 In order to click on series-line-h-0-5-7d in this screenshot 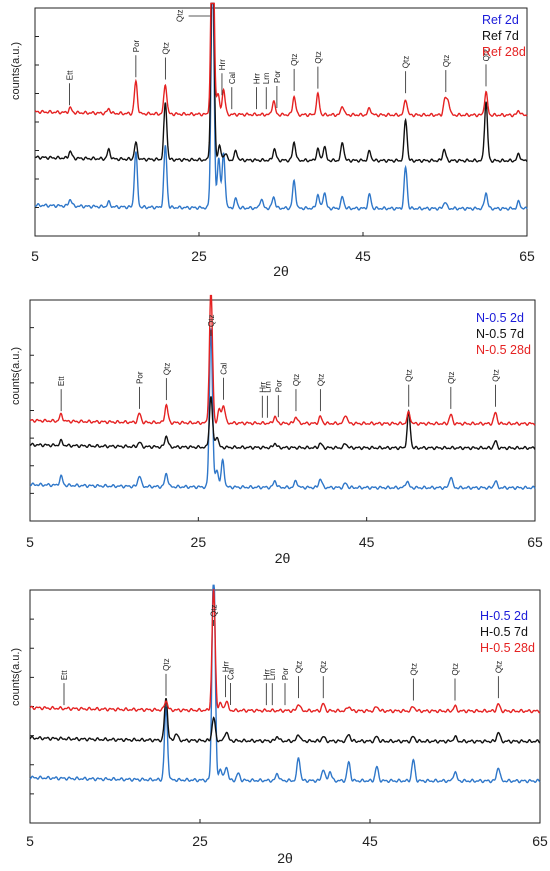, I will do `click(285, 721)`.